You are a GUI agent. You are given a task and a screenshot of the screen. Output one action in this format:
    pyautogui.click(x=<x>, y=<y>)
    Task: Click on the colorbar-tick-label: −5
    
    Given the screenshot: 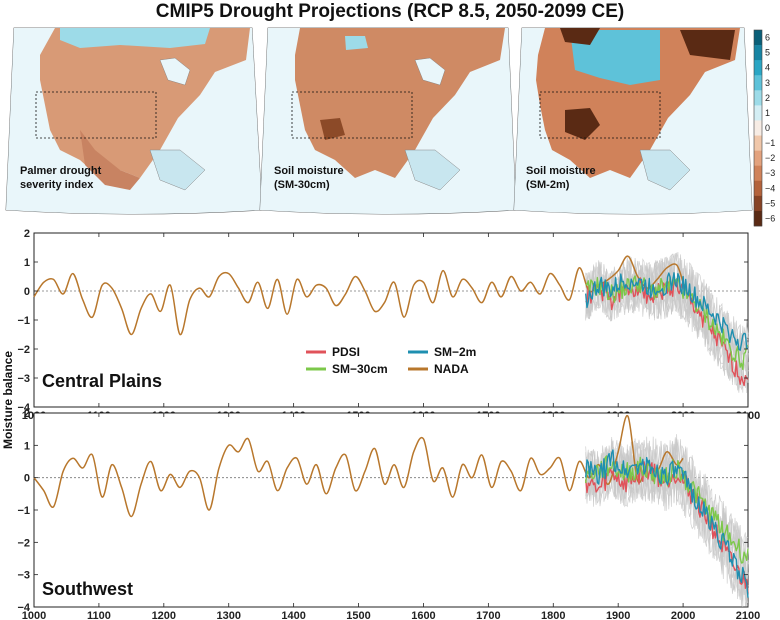 What is the action you would take?
    pyautogui.click(x=770, y=203)
    